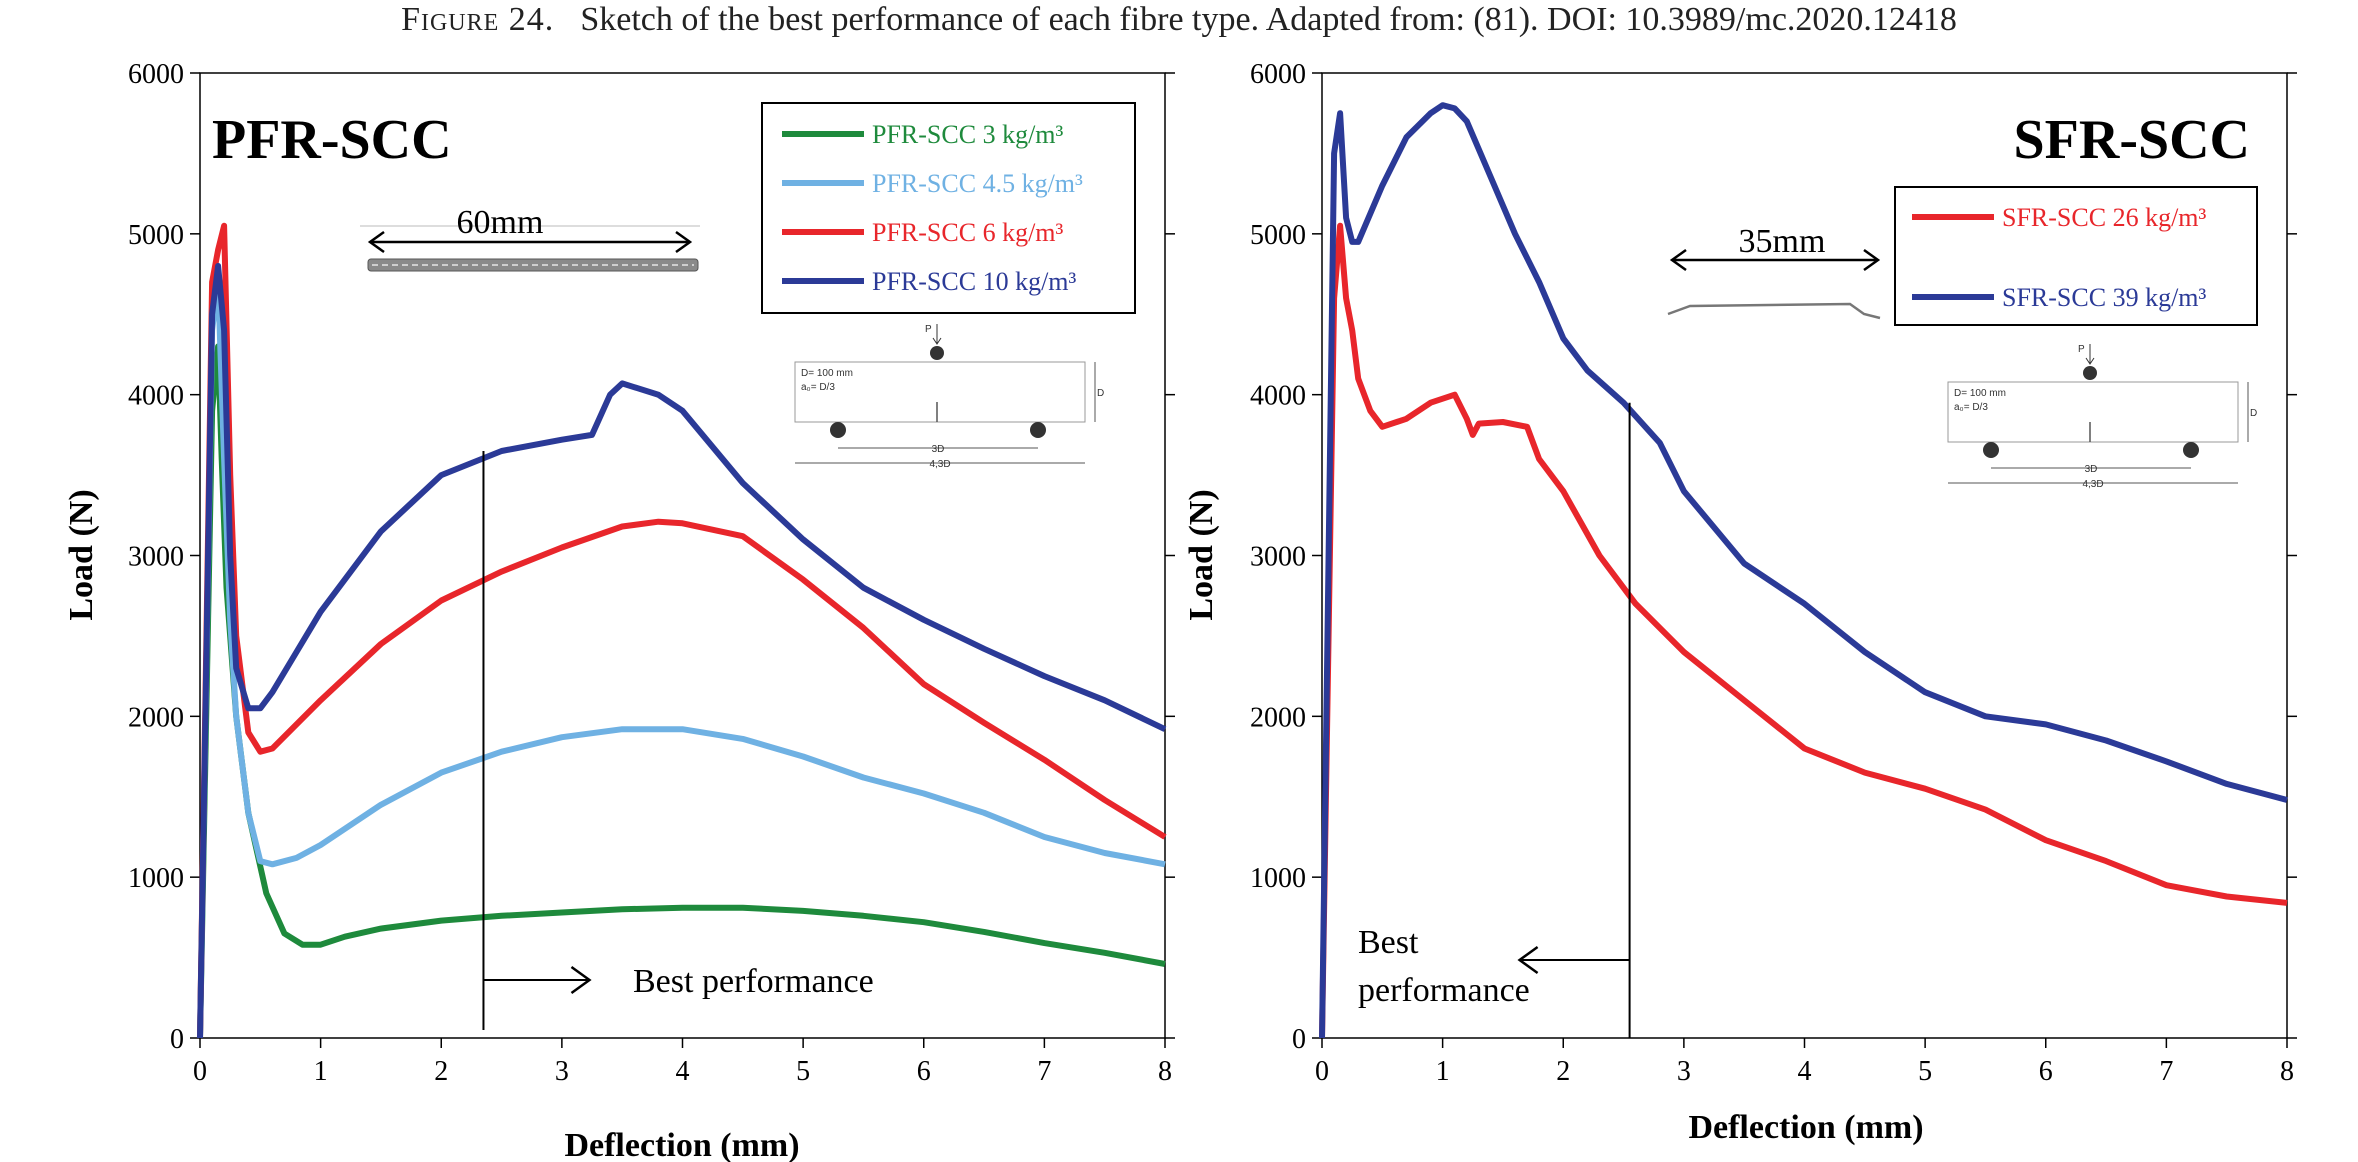  What do you see at coordinates (977, 183) in the screenshot?
I see `legend-label: PFR-SCC 4.5 kg/m³` at bounding box center [977, 183].